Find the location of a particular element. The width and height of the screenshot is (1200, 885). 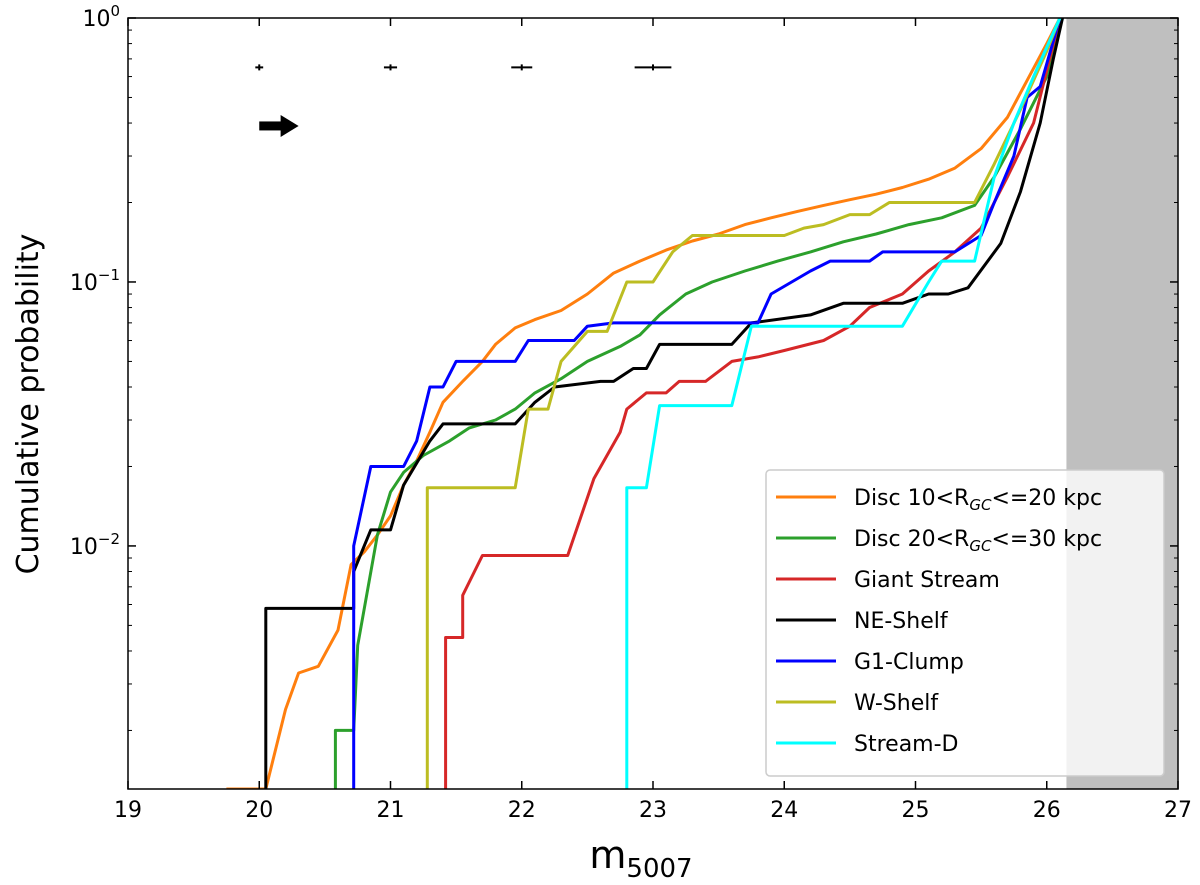

x-tick-label-0: 19 is located at coordinates (128, 810).